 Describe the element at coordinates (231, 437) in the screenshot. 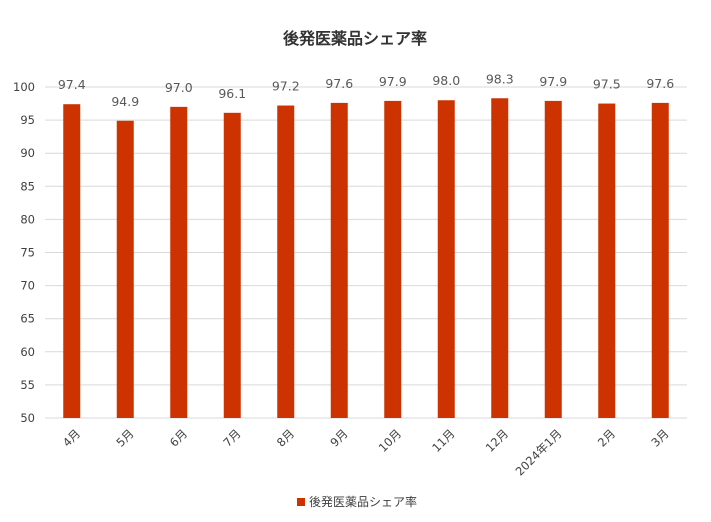

I see `x-tick-label: 7月` at that location.